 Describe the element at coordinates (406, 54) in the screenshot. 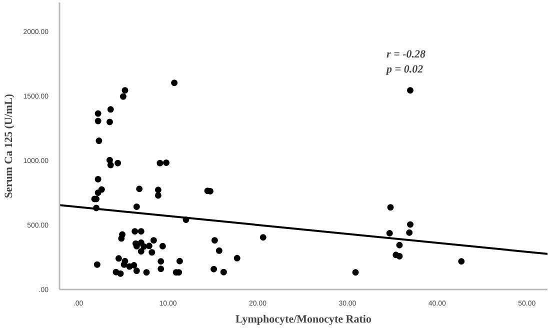

I see `annotation: r = -0.28` at that location.